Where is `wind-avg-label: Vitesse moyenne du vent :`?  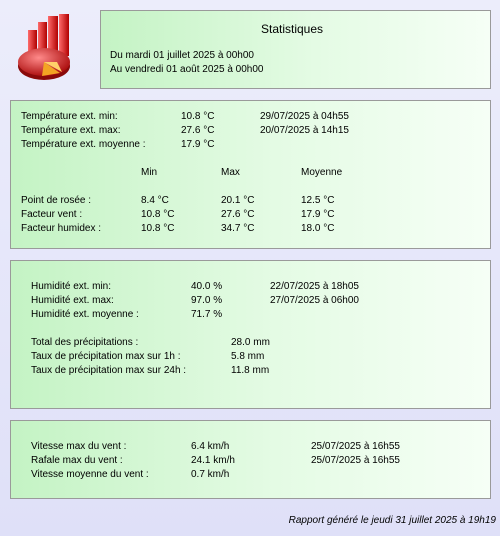
wind-avg-label: Vitesse moyenne du vent : is located at coordinates (90, 474).